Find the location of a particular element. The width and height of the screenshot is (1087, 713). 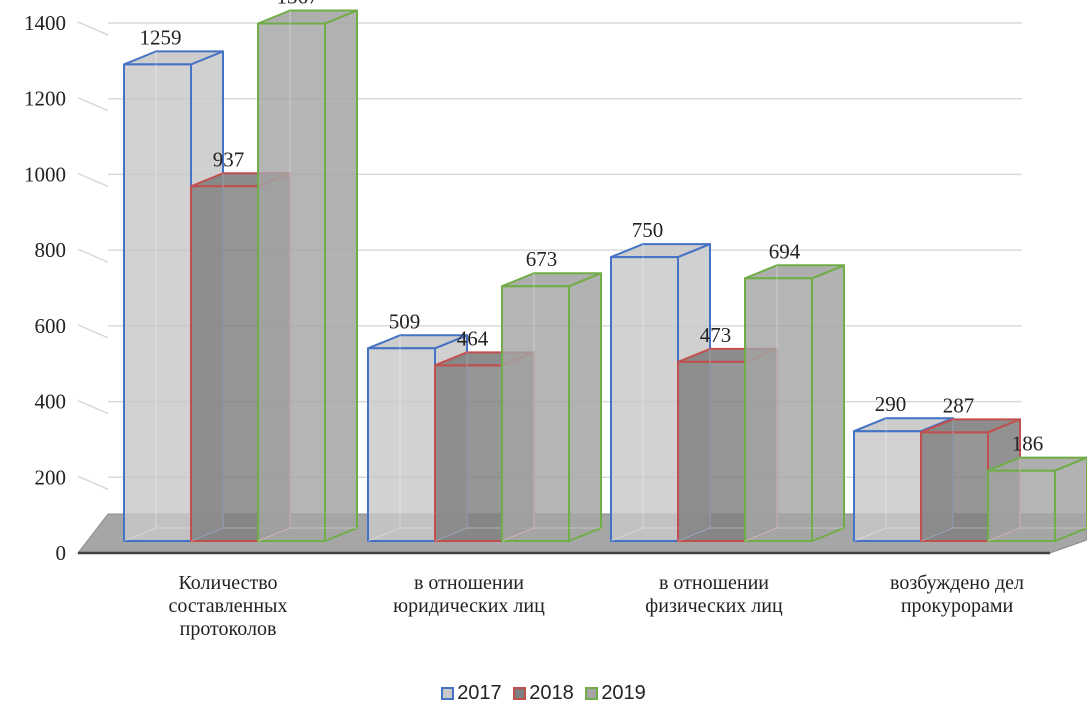

category-label-3-line-2: физических лиц is located at coordinates (714, 606).